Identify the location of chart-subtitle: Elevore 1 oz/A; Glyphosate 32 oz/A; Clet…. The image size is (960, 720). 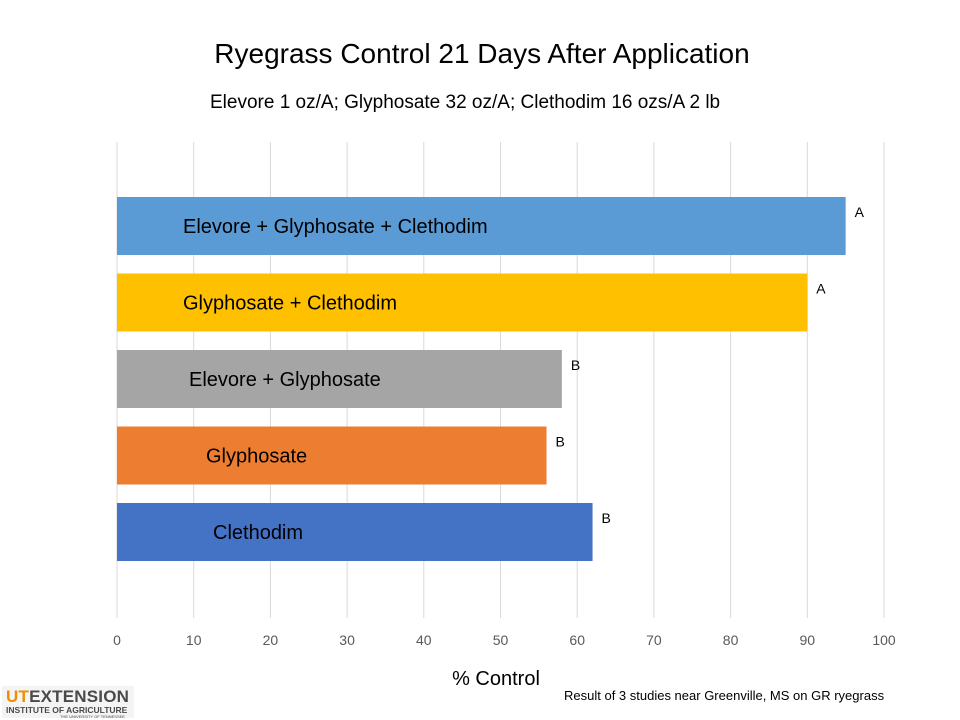
(465, 102).